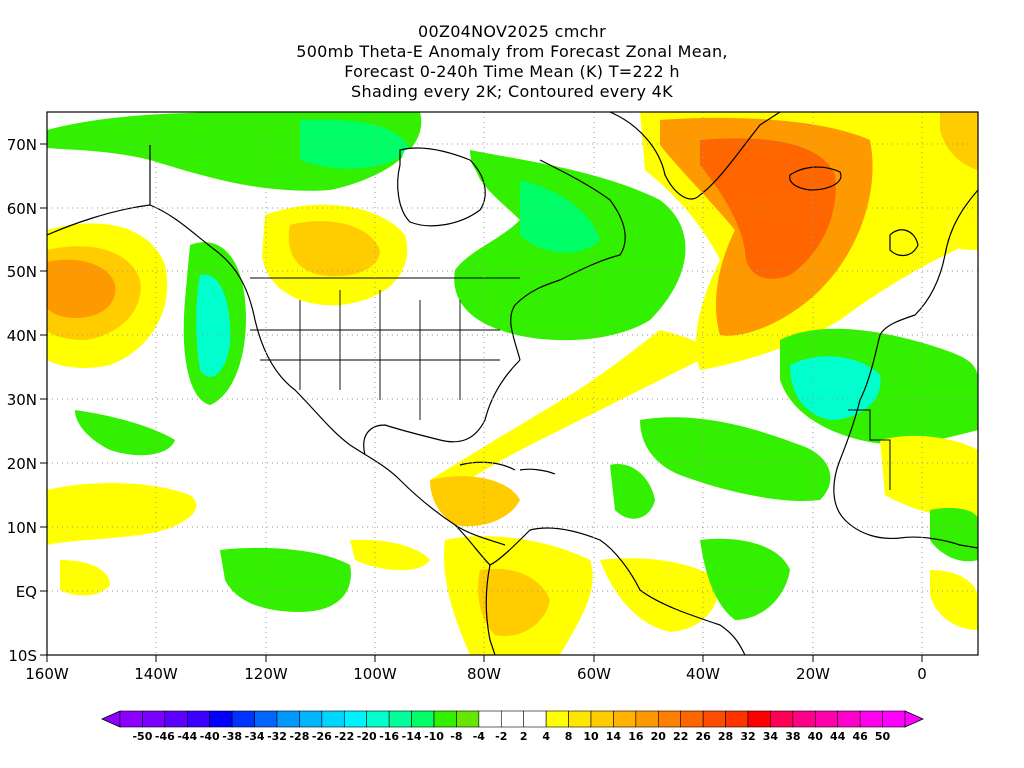  I want to click on shade-westcoast-cyan, so click(213, 325).